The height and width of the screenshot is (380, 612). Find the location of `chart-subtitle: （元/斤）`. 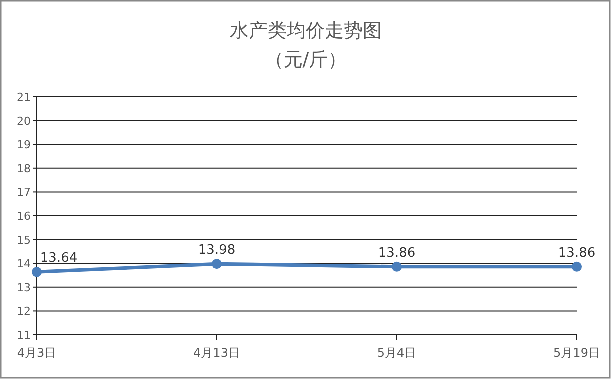

chart-subtitle: （元/斤） is located at coordinates (306, 60).